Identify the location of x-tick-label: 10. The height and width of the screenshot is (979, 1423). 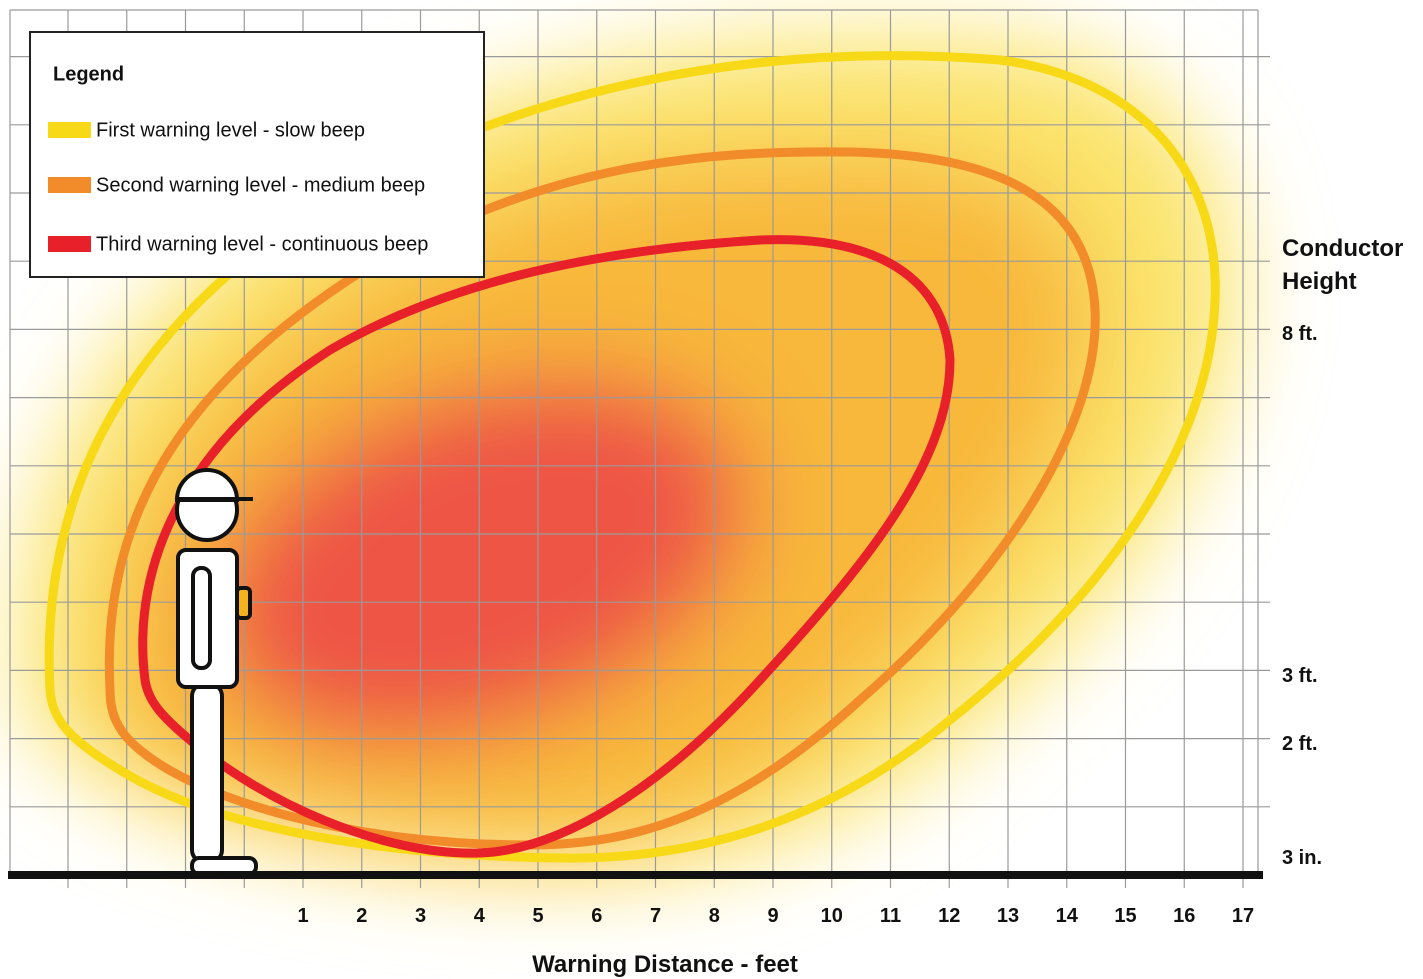
(832, 916).